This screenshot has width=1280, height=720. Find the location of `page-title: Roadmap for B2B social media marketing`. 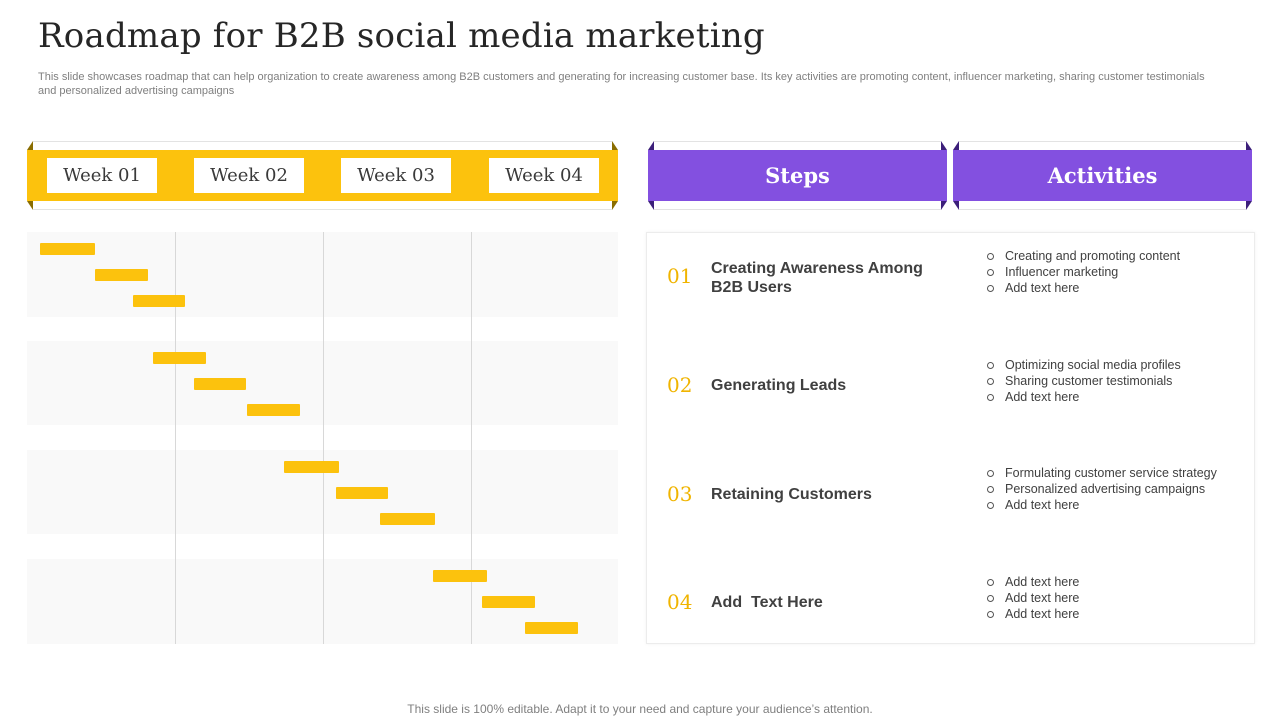

page-title: Roadmap for B2B social media marketing is located at coordinates (401, 36).